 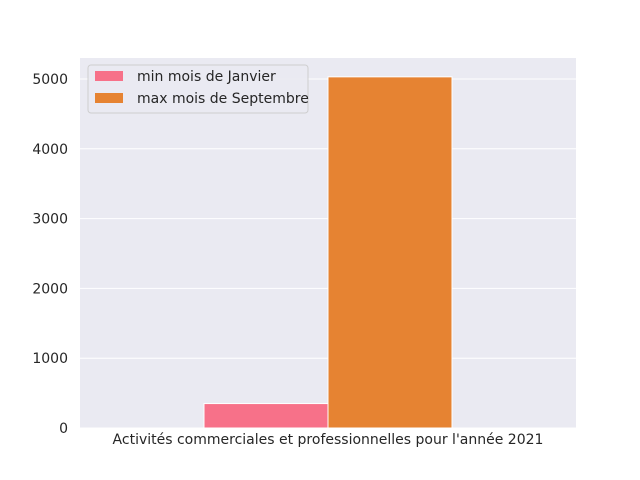 What do you see at coordinates (50, 254) in the screenshot?
I see `y-tick-labels: 0 1000 2000 3000 4000 5000` at bounding box center [50, 254].